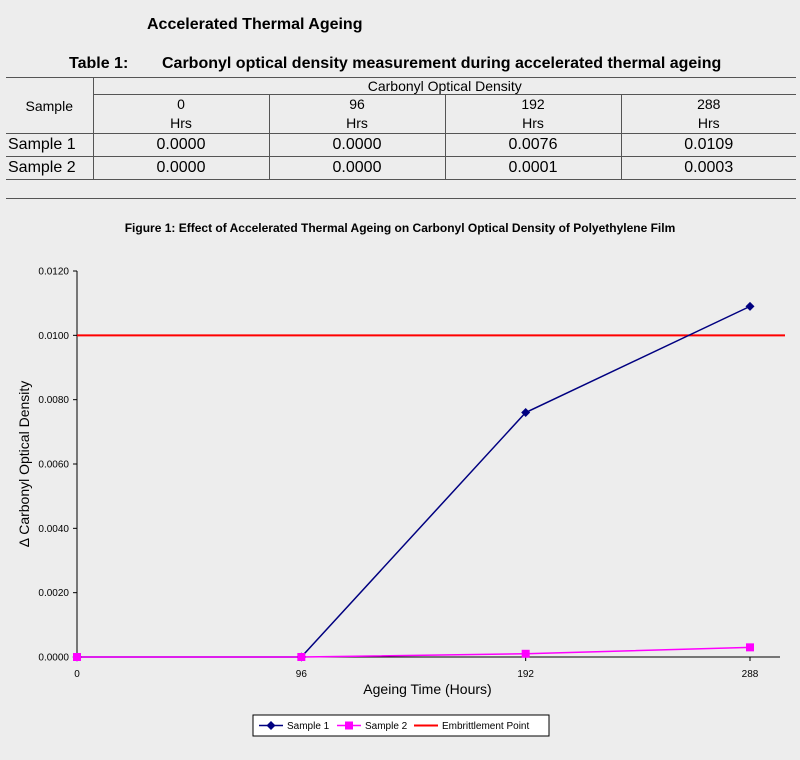 This screenshot has height=760, width=800. I want to click on time-header-value: 0, so click(181, 104).